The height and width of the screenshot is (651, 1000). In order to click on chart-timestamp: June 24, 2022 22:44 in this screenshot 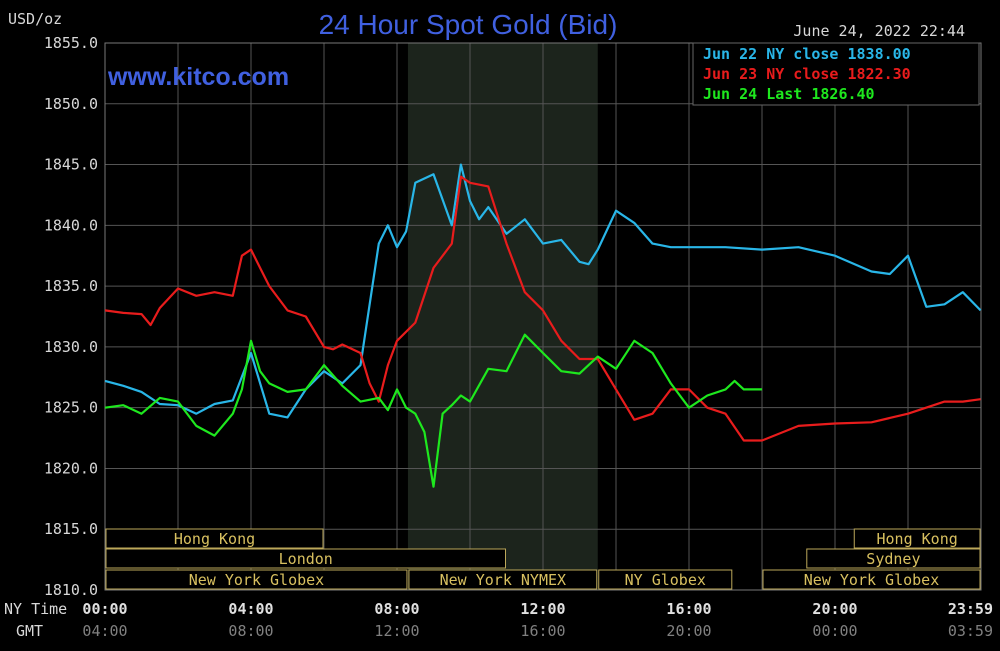, I will do `click(879, 31)`.